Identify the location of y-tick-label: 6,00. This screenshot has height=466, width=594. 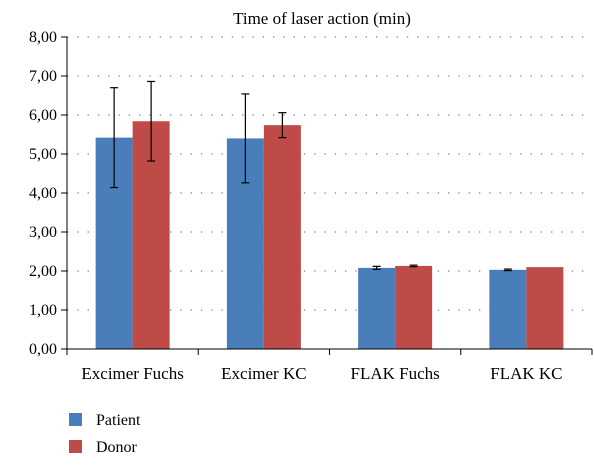
(43, 115).